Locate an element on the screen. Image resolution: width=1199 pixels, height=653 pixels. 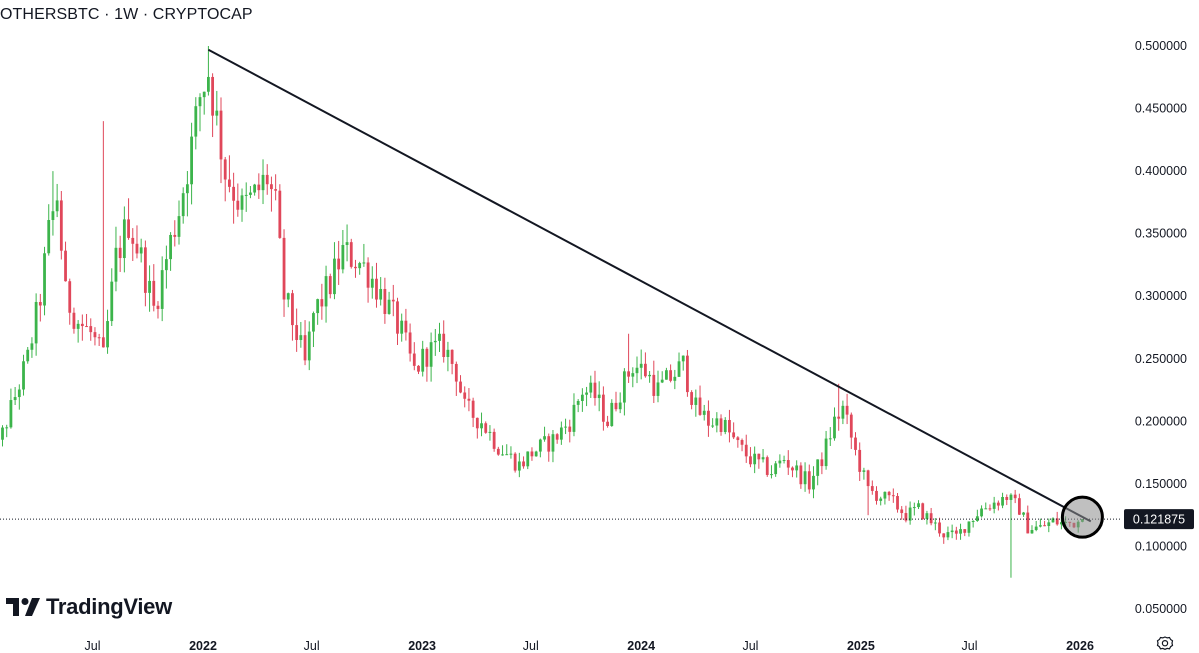
x-tick-label: 2024 is located at coordinates (641, 646).